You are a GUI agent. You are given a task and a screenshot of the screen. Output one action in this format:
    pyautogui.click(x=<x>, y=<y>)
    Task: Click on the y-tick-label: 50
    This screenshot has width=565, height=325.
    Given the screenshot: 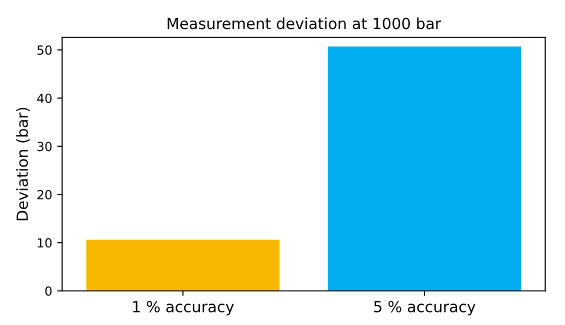 What is the action you would take?
    pyautogui.click(x=44, y=50)
    